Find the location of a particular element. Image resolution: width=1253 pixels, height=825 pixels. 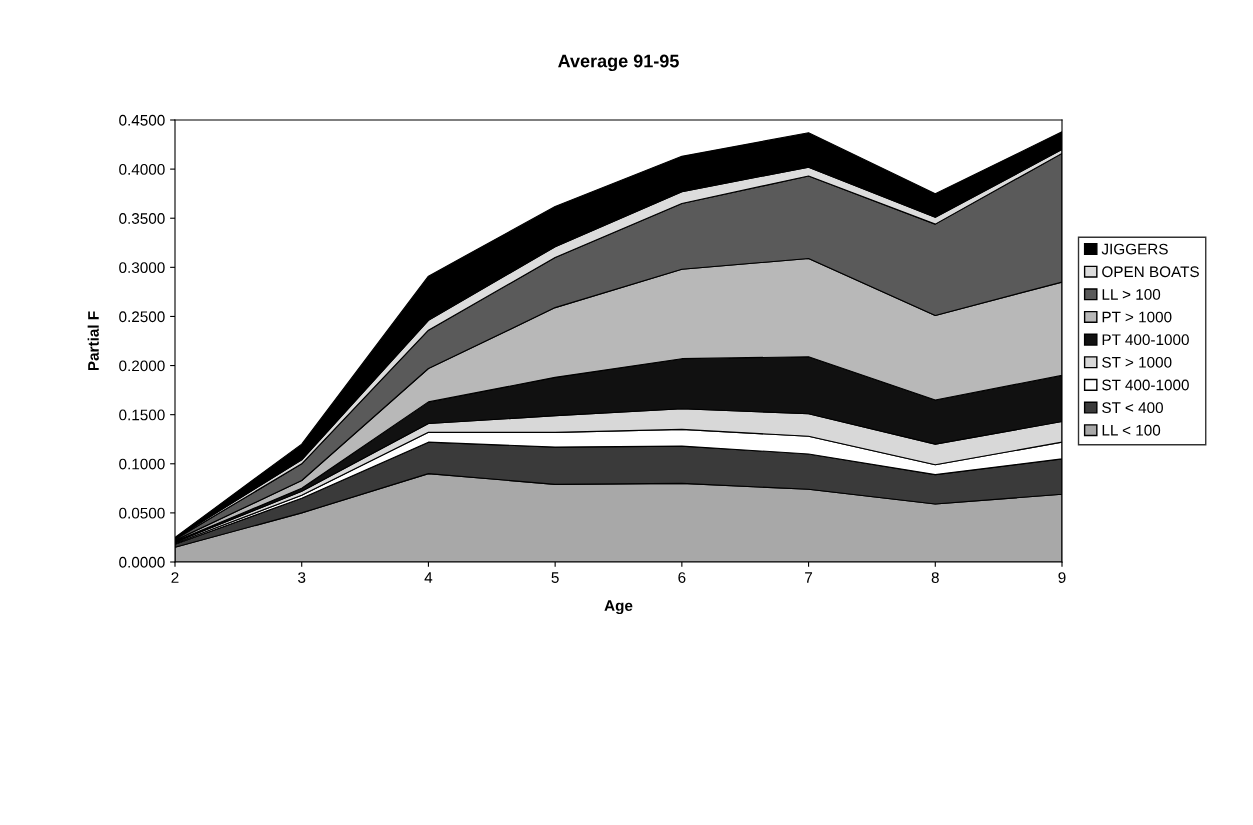

x-tick-label: 2 is located at coordinates (175, 577).